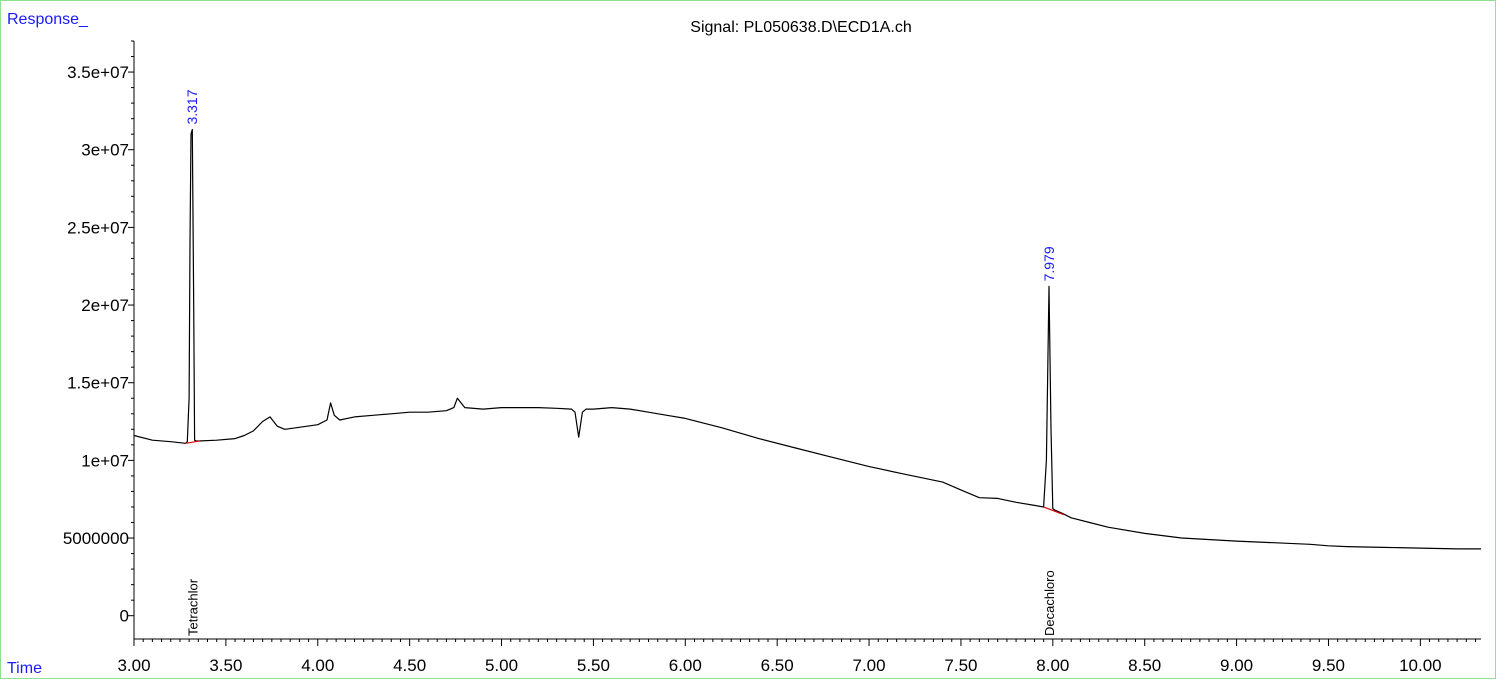 The width and height of the screenshot is (1496, 679). I want to click on x-tick-label: 3.00, so click(133, 665).